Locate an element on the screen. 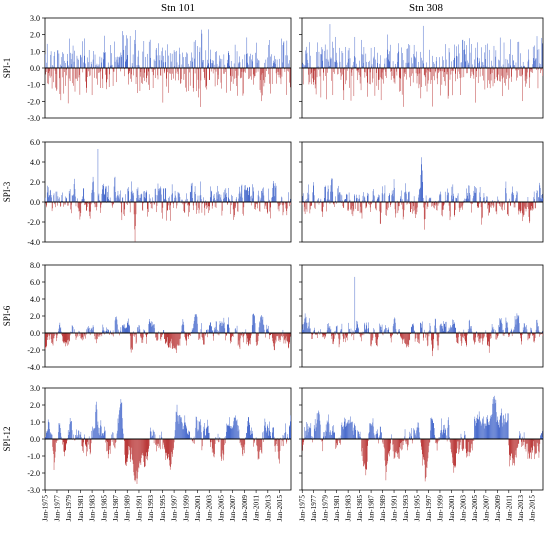  row-label-spi-6: SPI-6 is located at coordinates (7, 315).